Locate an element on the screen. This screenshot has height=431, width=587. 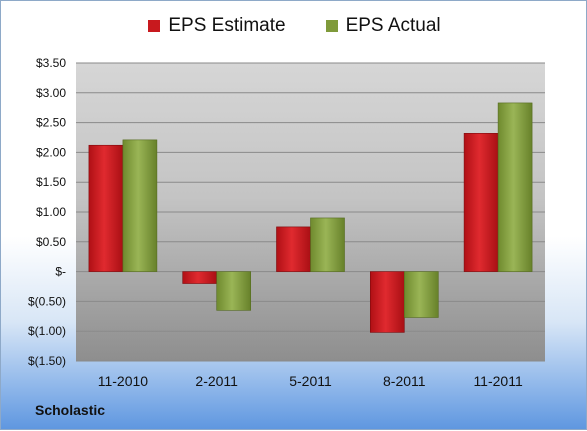
x-tick-label: 8-2011 is located at coordinates (404, 381).